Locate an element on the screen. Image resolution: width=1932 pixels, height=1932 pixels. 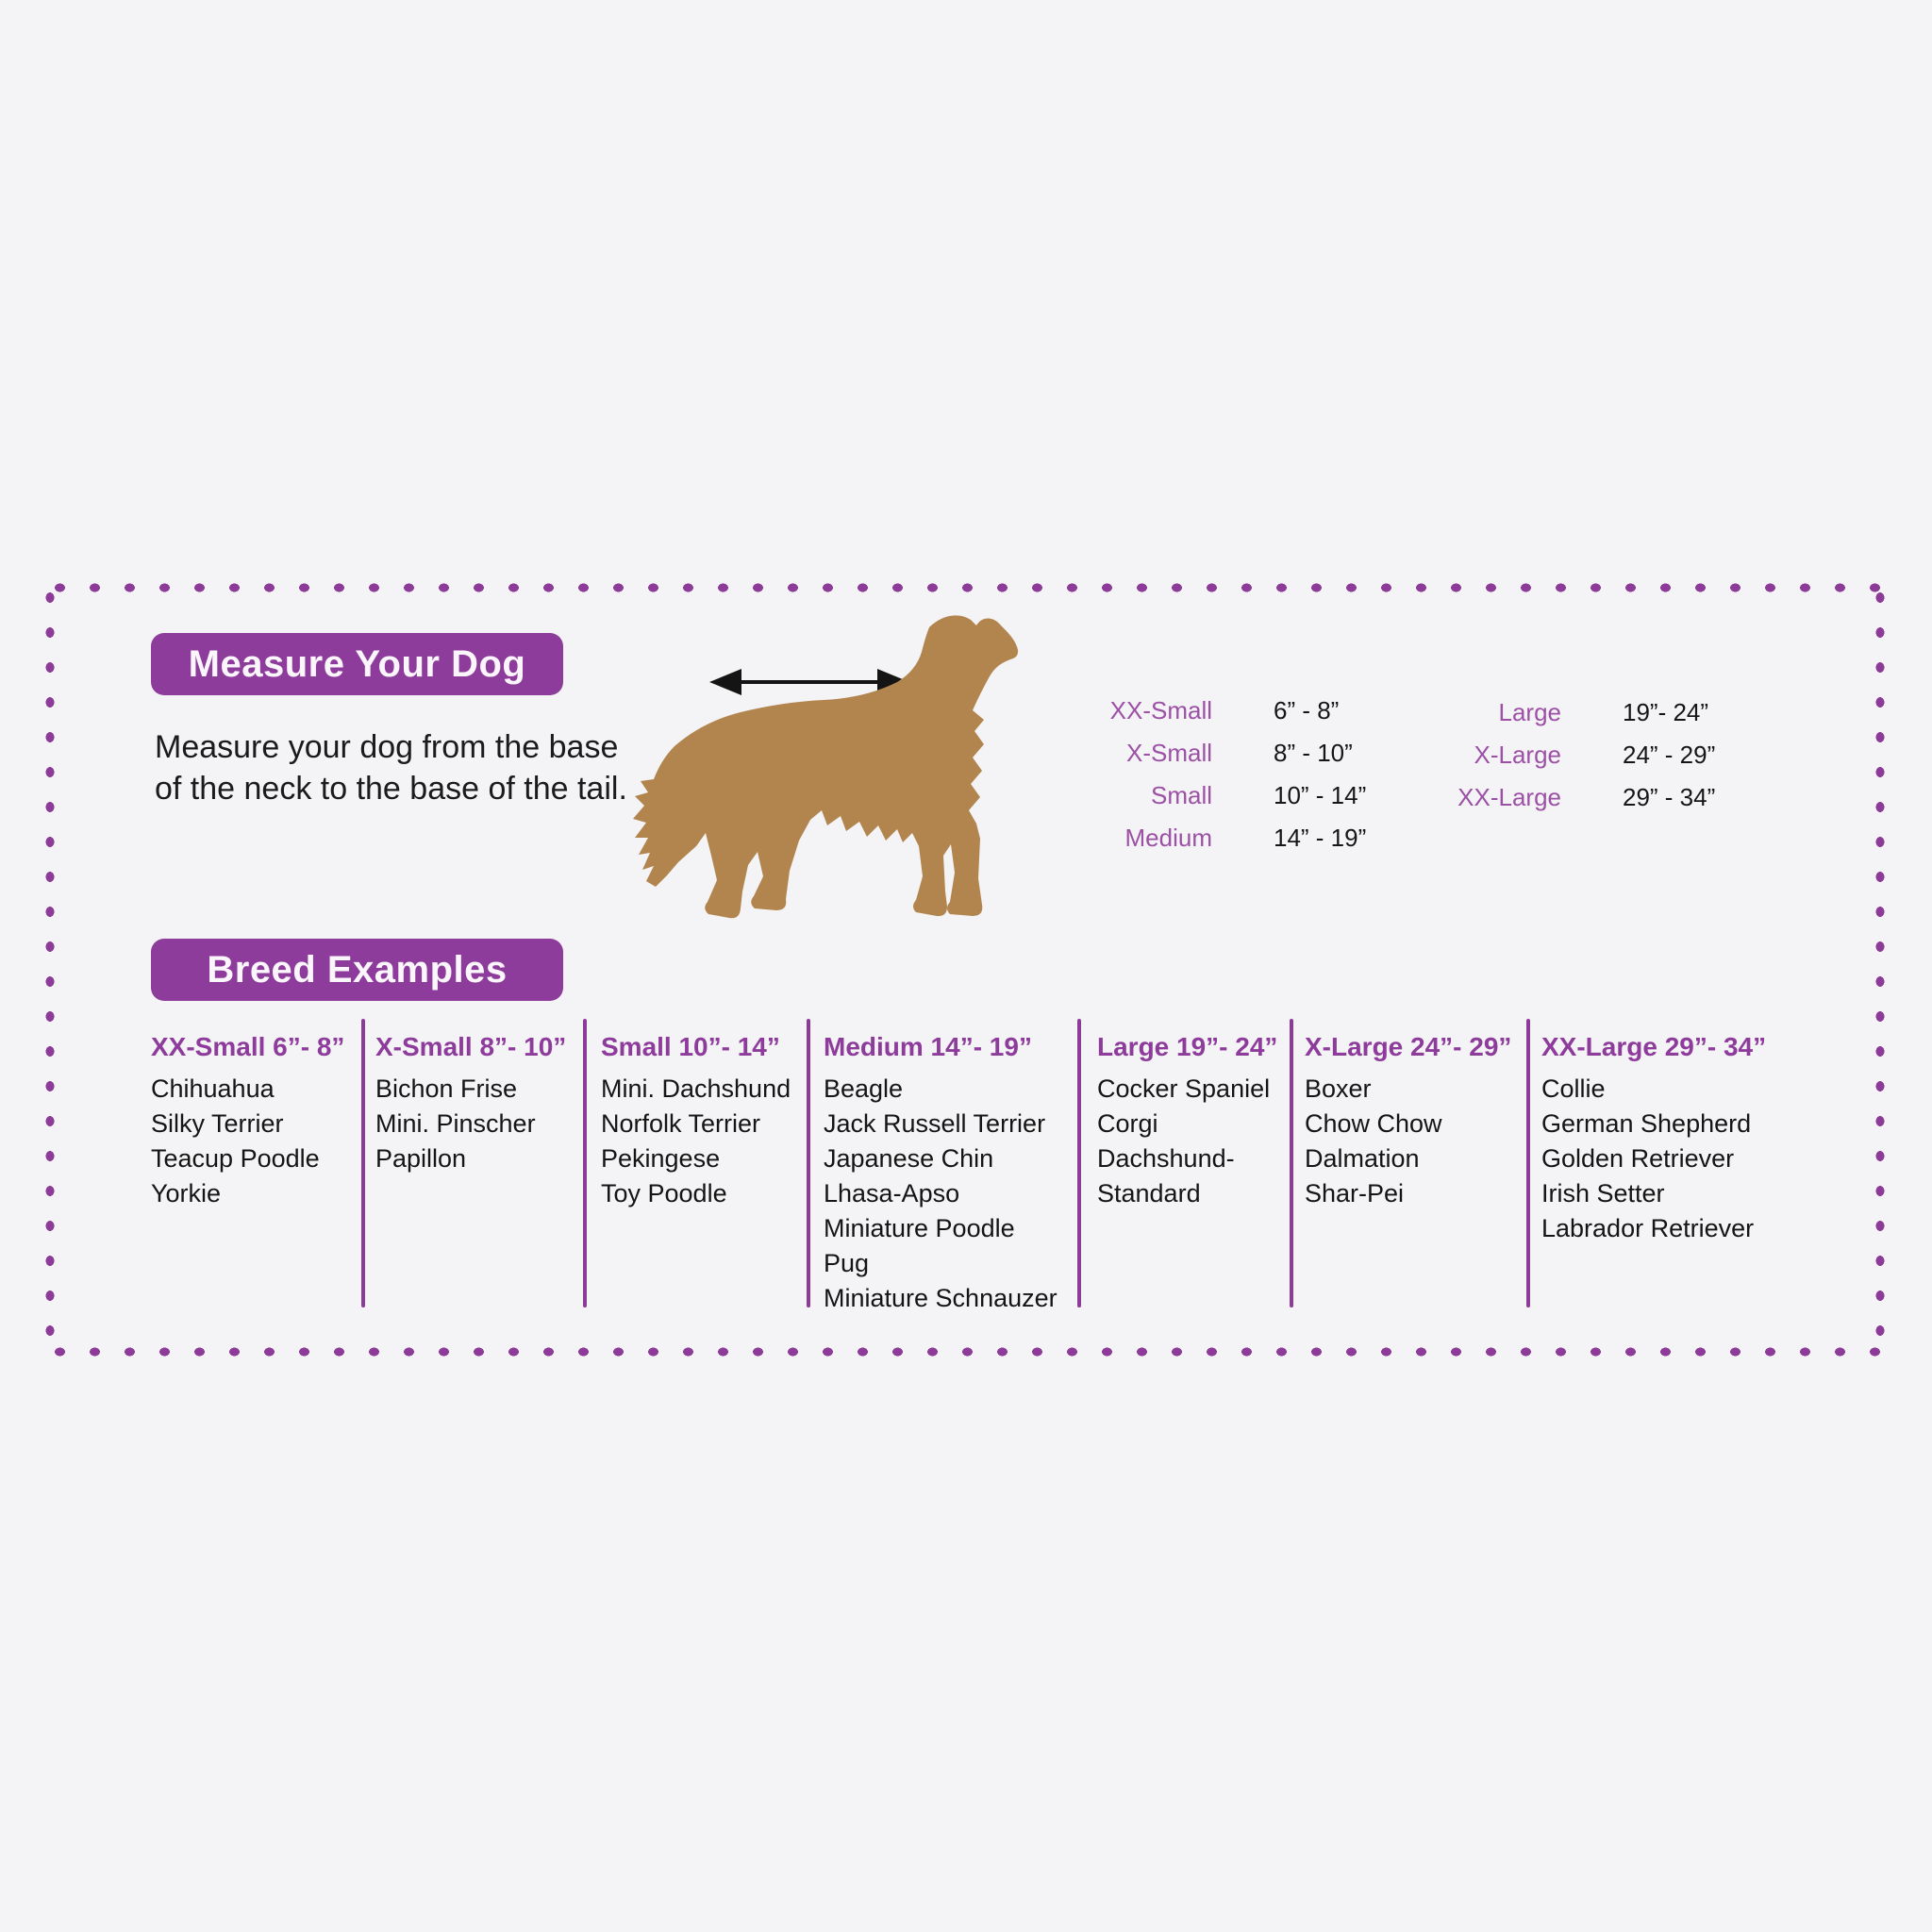
size-label: X-Small is located at coordinates (1168, 753).